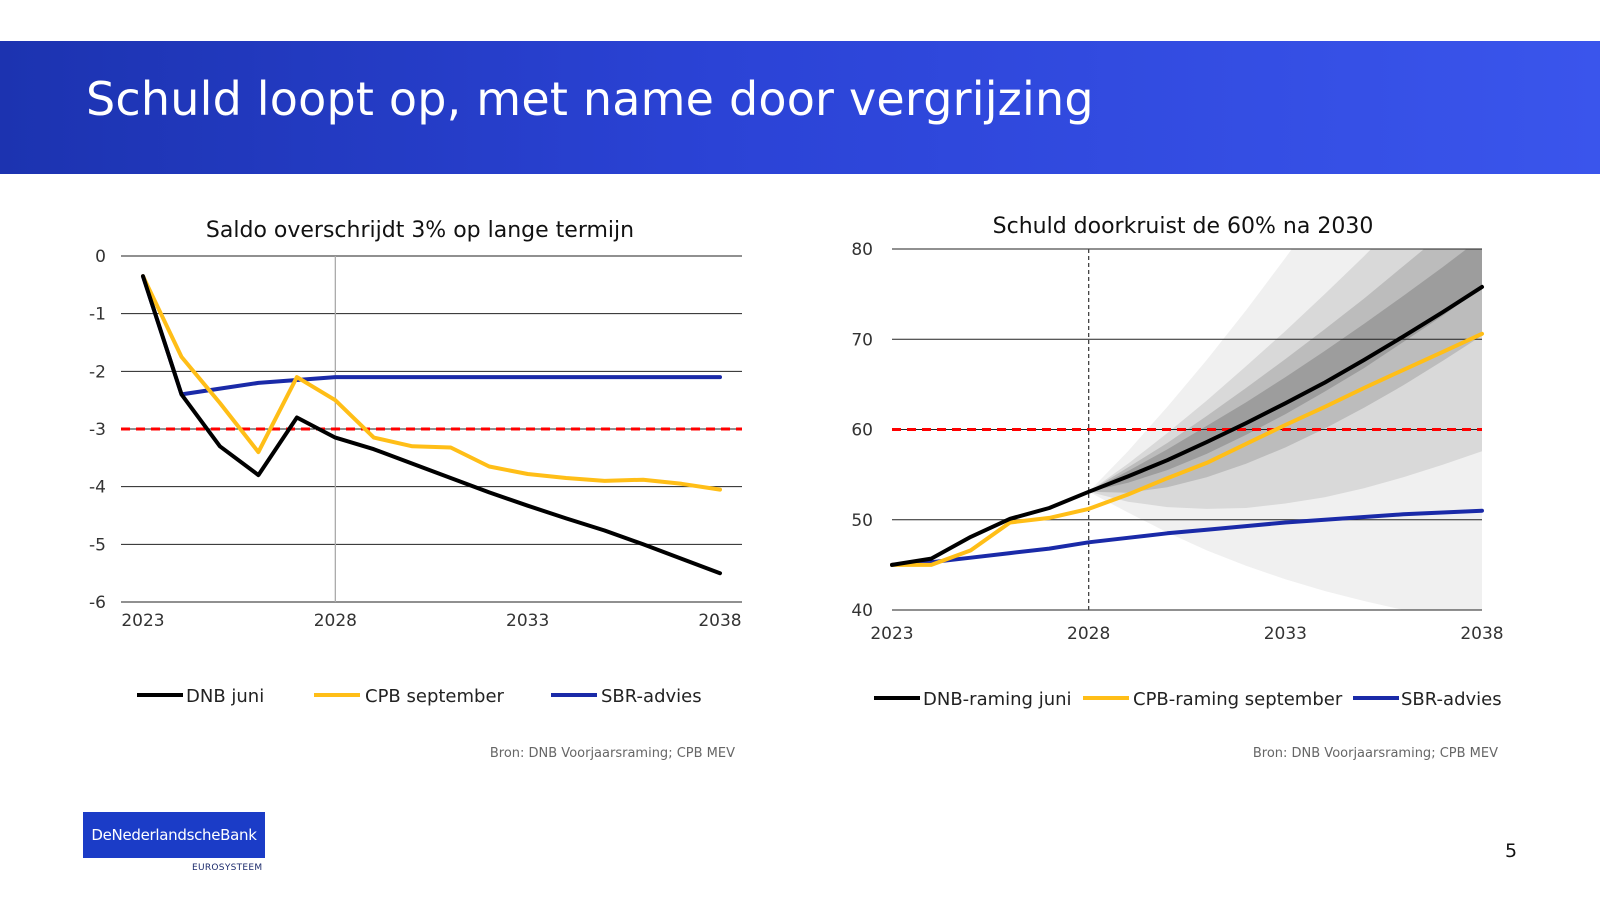  Describe the element at coordinates (435, 696) in the screenshot. I see `legend-label: CPB september` at that location.